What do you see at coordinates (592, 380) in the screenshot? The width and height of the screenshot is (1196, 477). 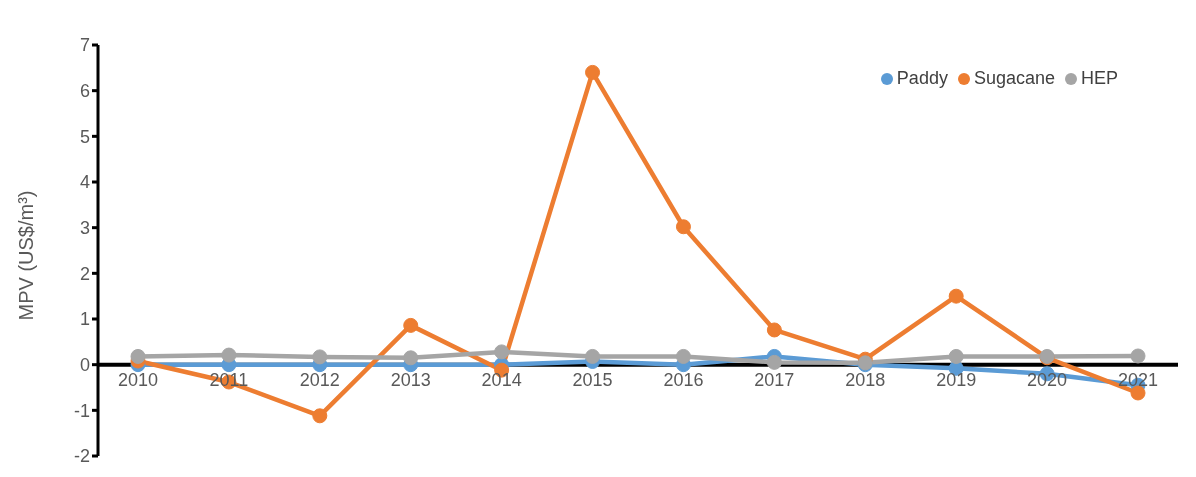 I see `x-tick-label: 2015` at bounding box center [592, 380].